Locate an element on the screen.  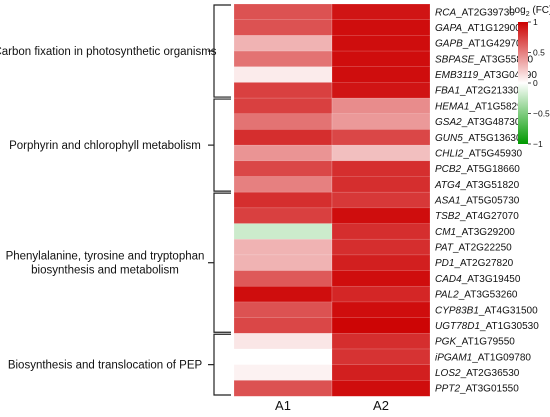
heatmap-cell-atg4-a2 is located at coordinates (381, 184).